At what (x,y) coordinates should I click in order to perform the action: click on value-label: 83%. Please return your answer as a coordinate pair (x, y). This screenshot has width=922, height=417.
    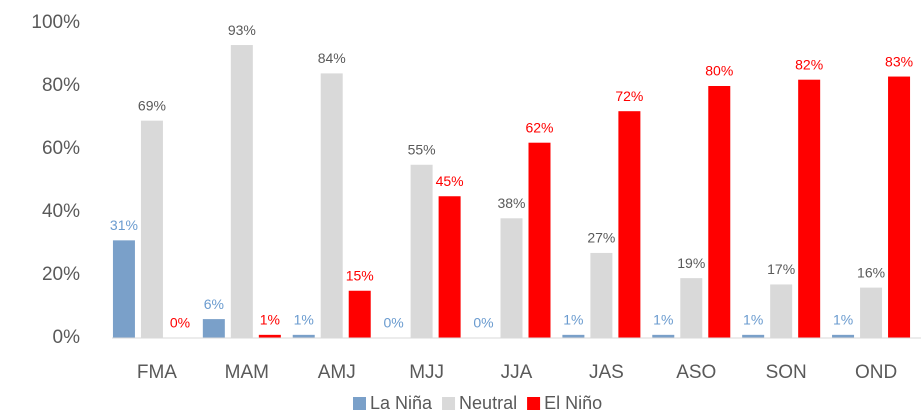
    Looking at the image, I should click on (899, 61).